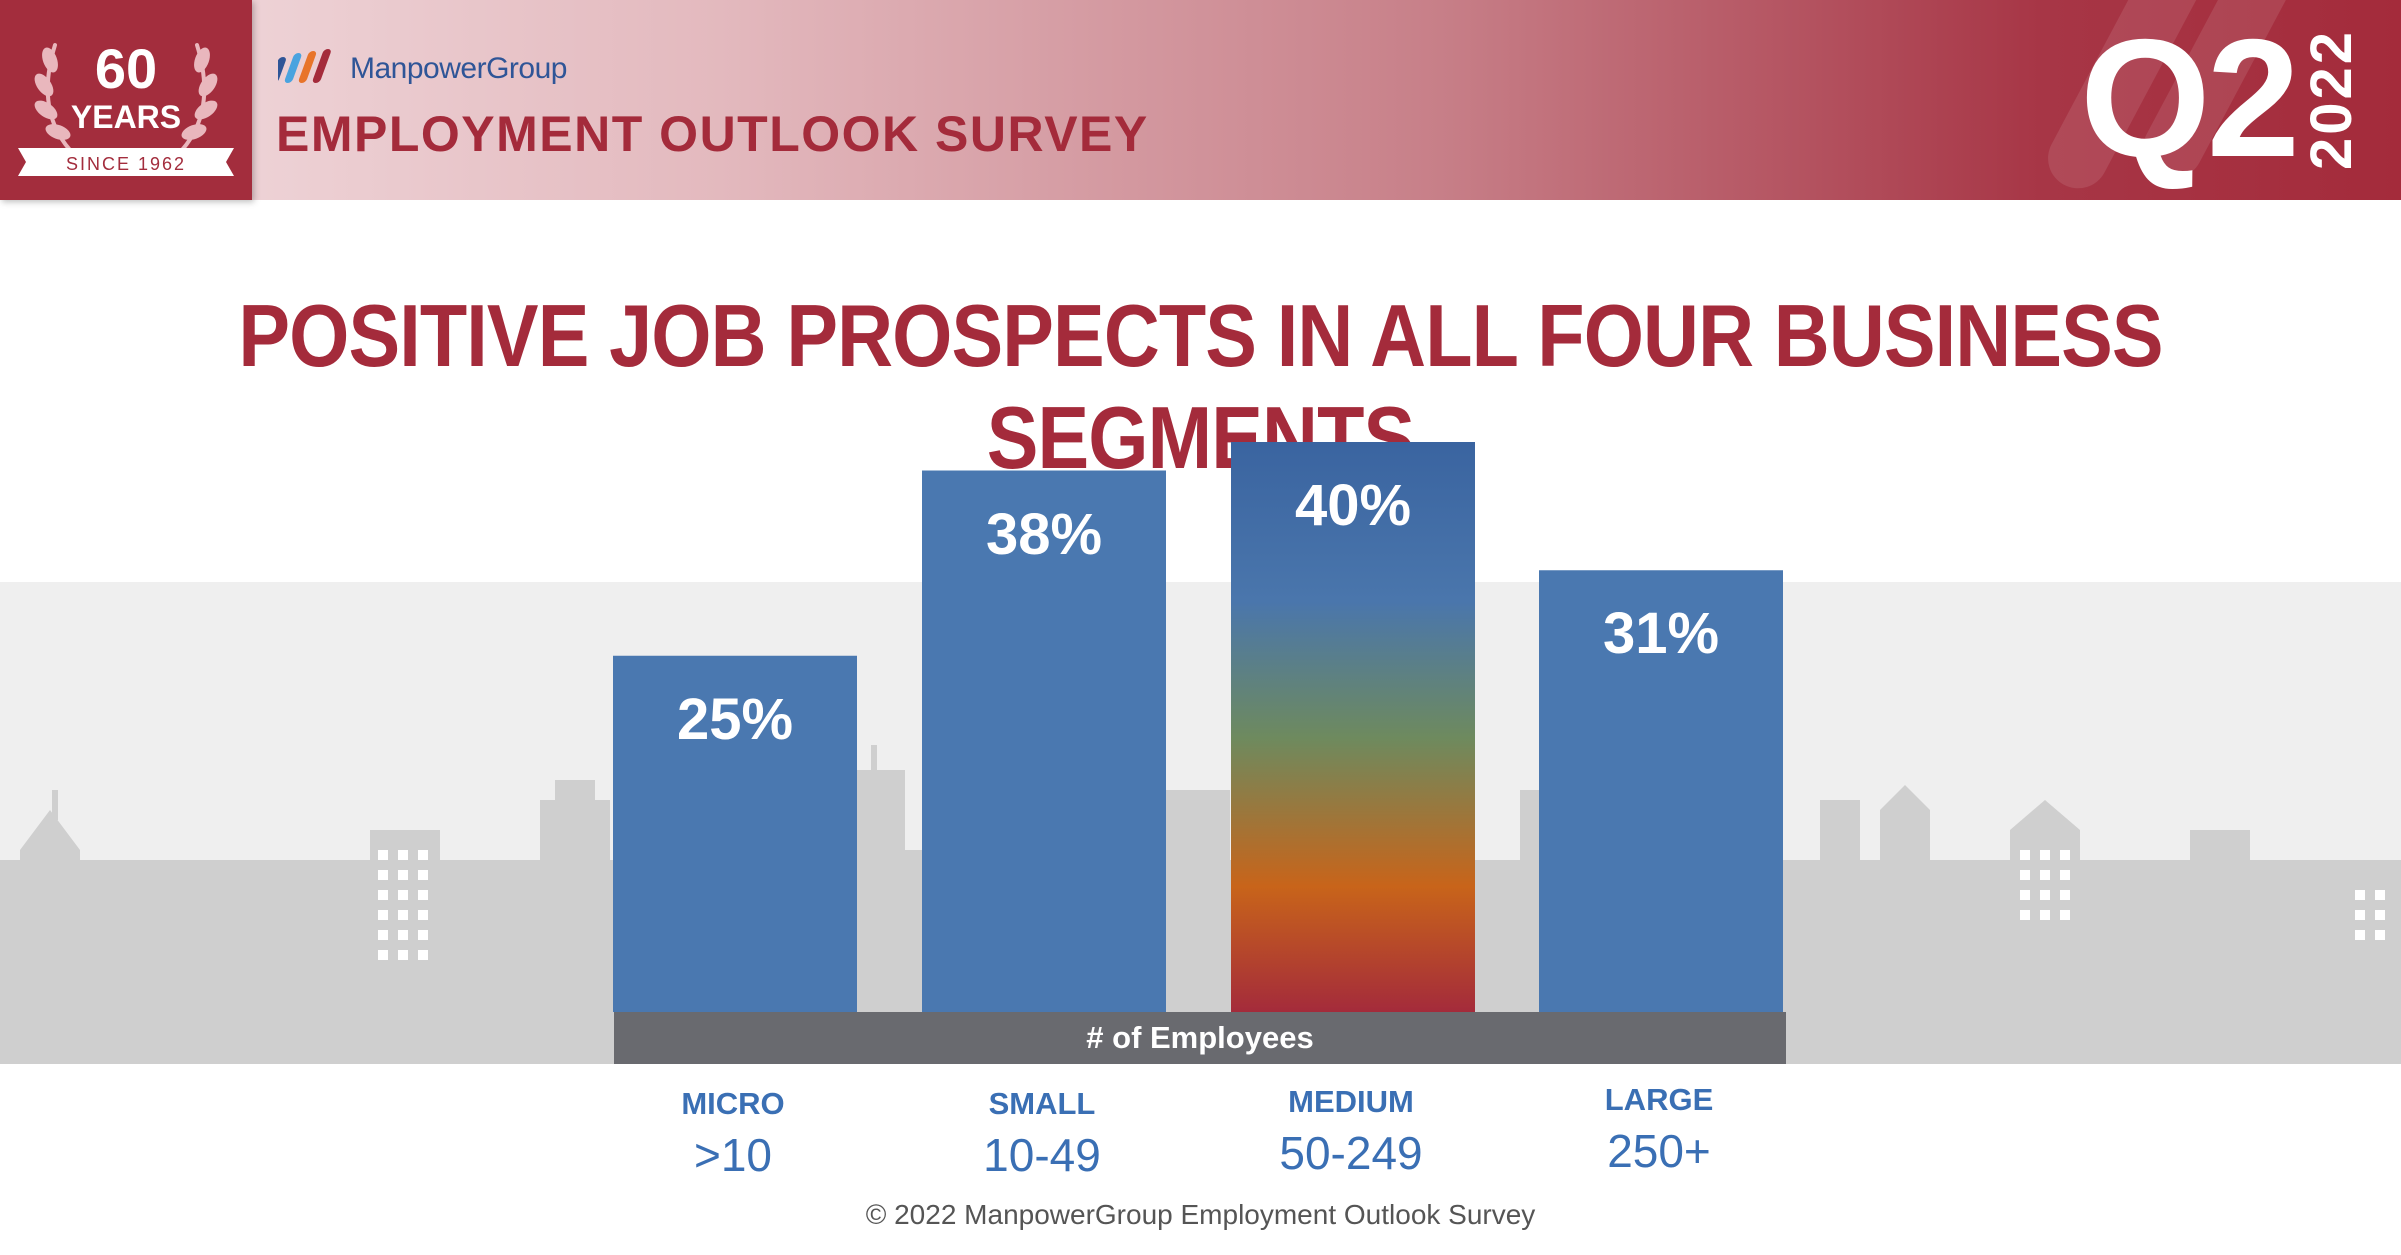 This screenshot has height=1255, width=2401. I want to click on bar-large, so click(1661, 791).